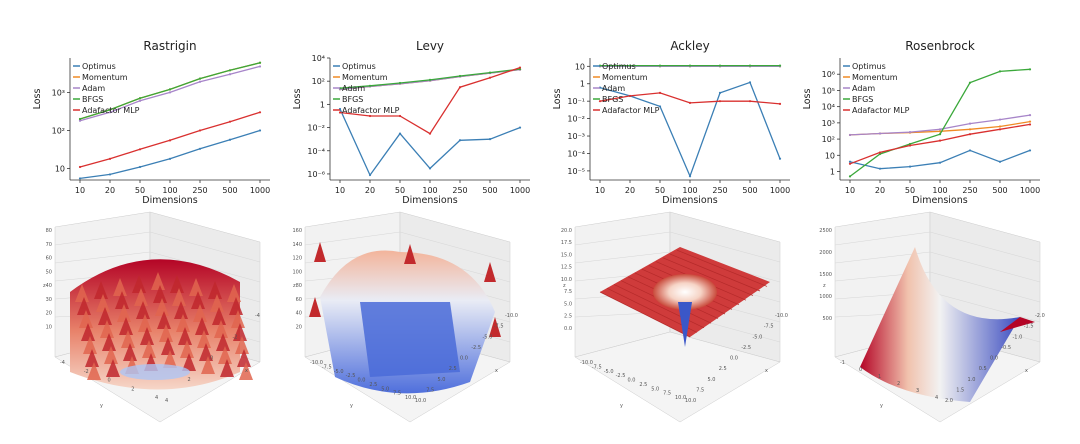 Image resolution: width=1080 pixels, height=444 pixels. What do you see at coordinates (985, 307) in the screenshot?
I see `grid-line` at bounding box center [985, 307].